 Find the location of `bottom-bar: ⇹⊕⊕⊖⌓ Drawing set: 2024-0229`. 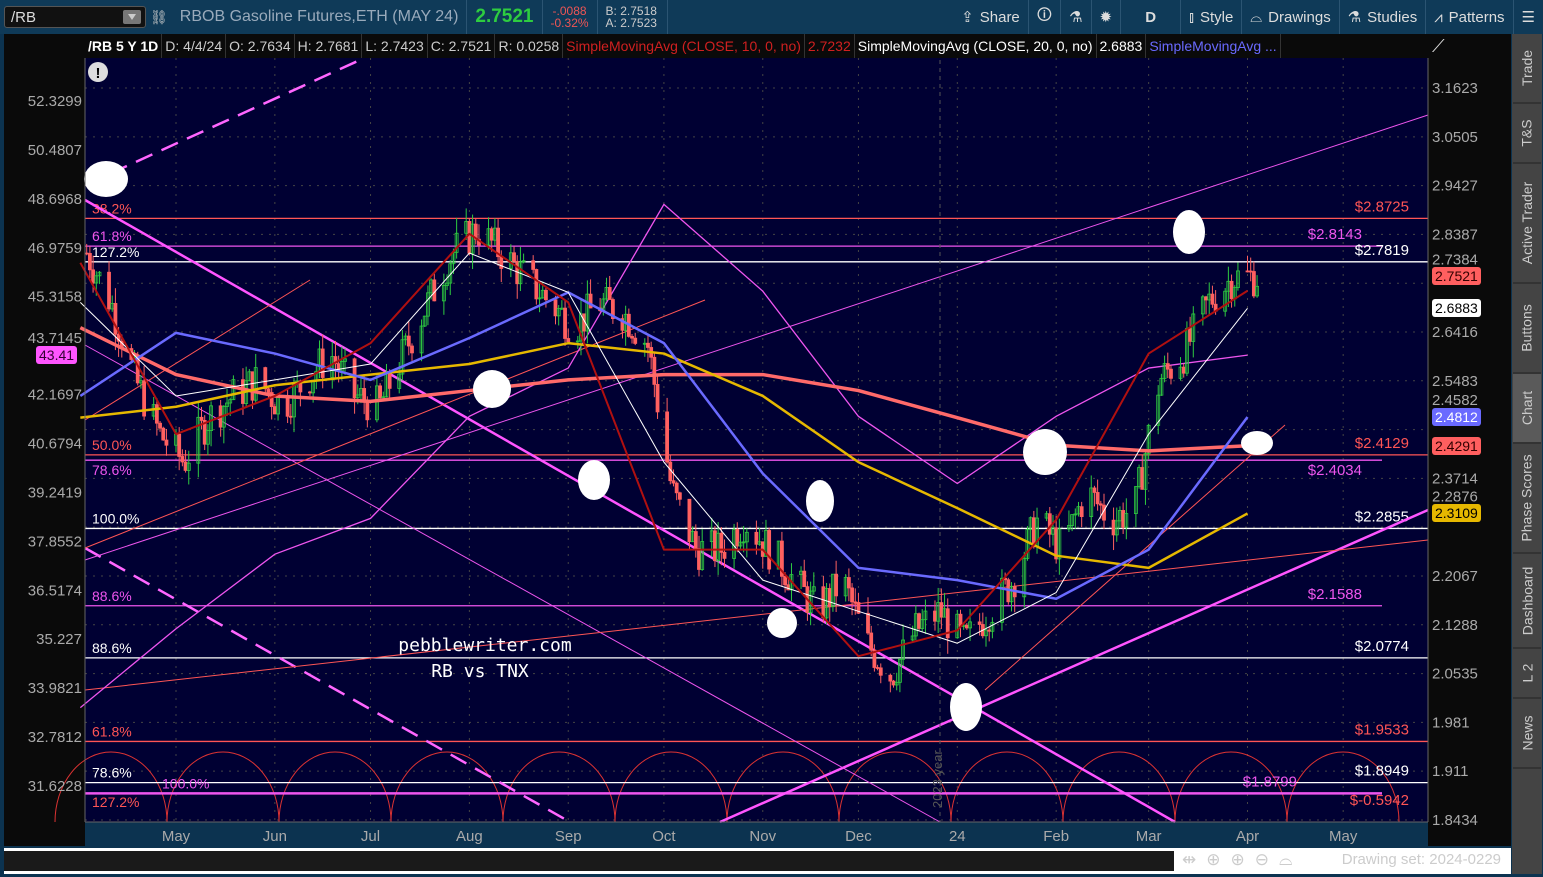

bottom-bar: ⇹⊕⊕⊖⌓ Drawing set: 2024-0229 is located at coordinates (757, 861).